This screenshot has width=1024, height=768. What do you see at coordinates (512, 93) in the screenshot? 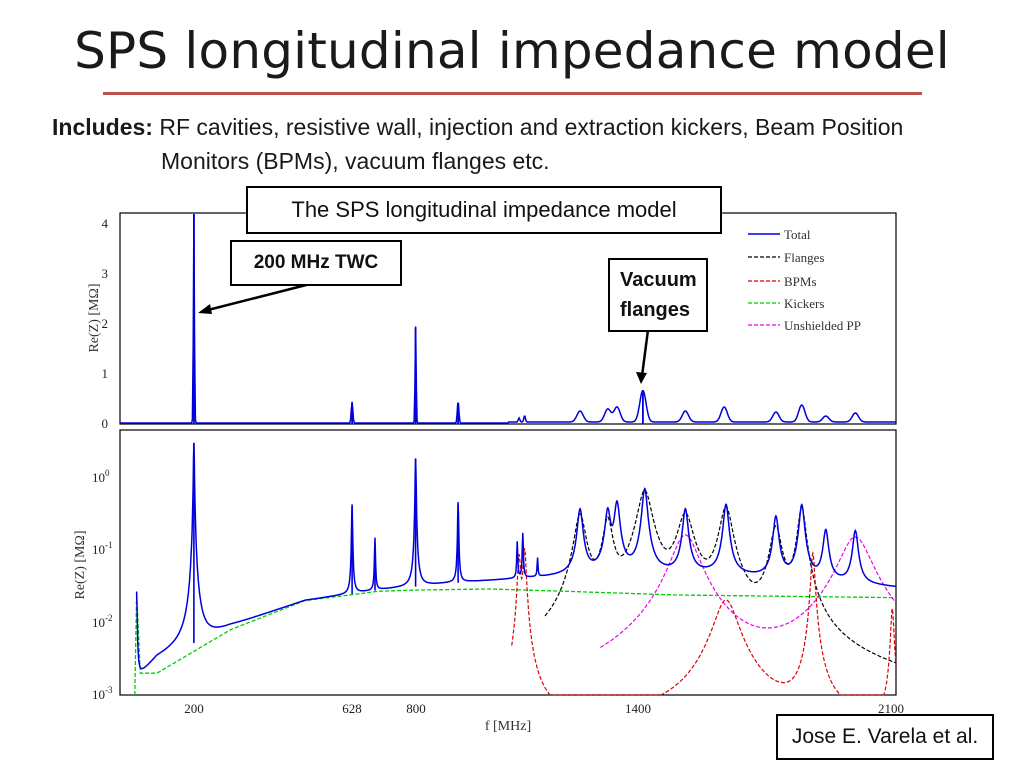
I see `title-underline` at bounding box center [512, 93].